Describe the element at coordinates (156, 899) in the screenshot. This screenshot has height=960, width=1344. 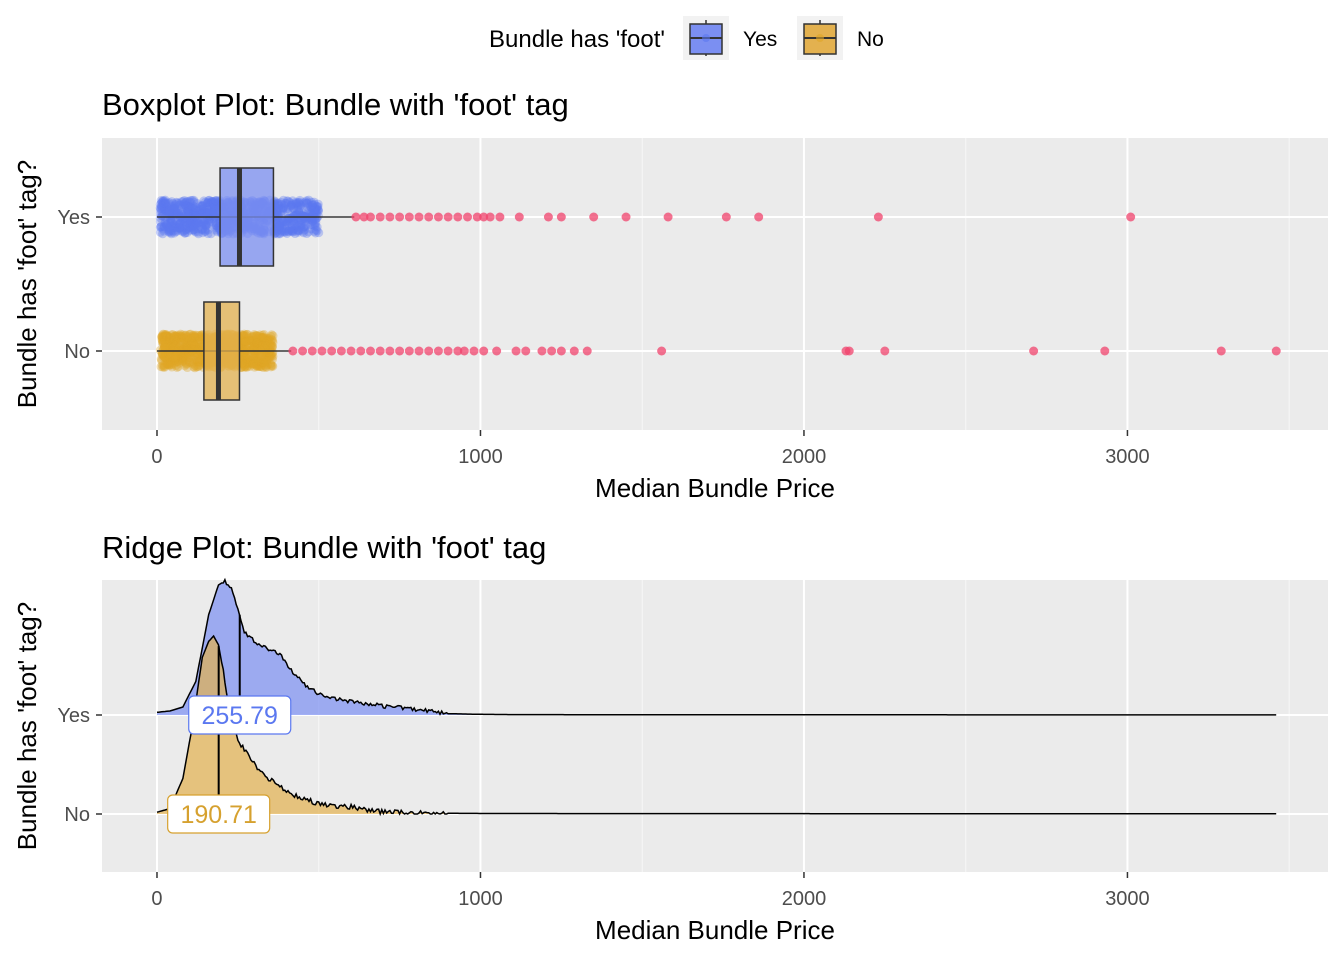
I see `x-tick-label: 0` at that location.